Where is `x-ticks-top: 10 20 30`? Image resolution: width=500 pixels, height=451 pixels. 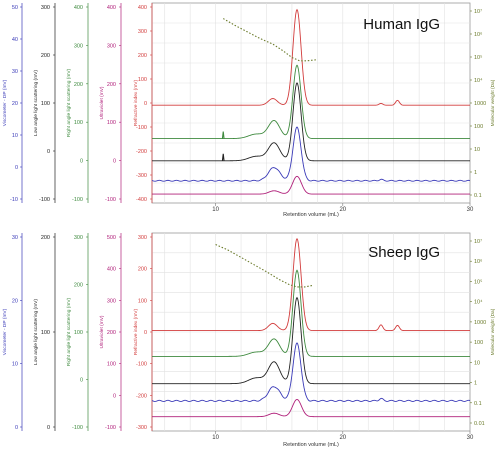 x-ticks-top: 10 20 30 is located at coordinates (343, 208).